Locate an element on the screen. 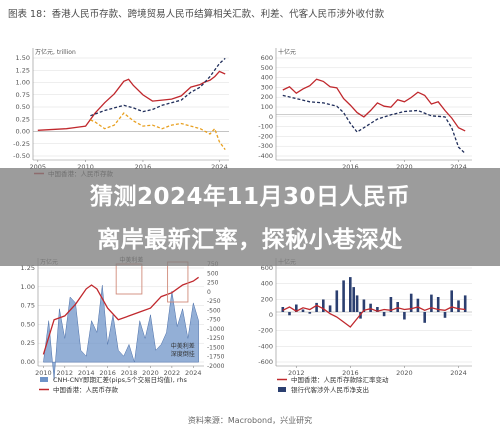  unit-label: 十亿元 is located at coordinates (287, 52).